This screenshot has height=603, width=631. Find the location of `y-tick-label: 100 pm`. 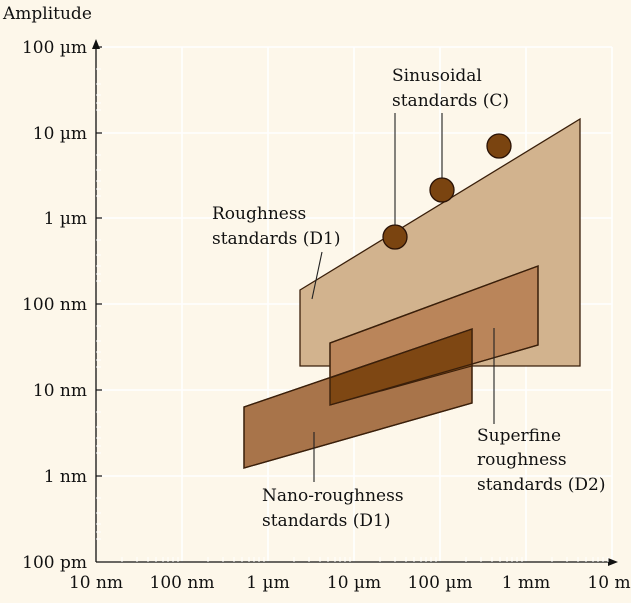

y-tick-label: 100 pm is located at coordinates (54, 563).